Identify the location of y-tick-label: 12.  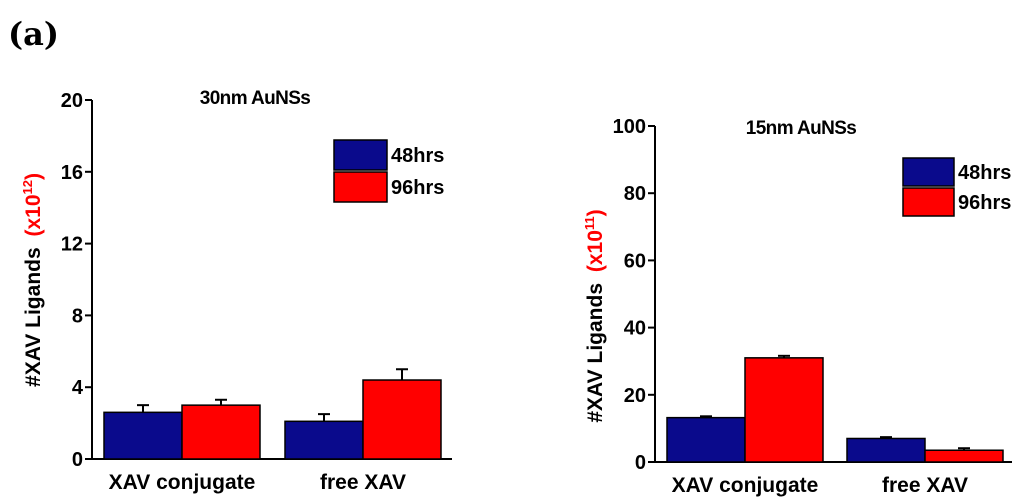
(72, 245).